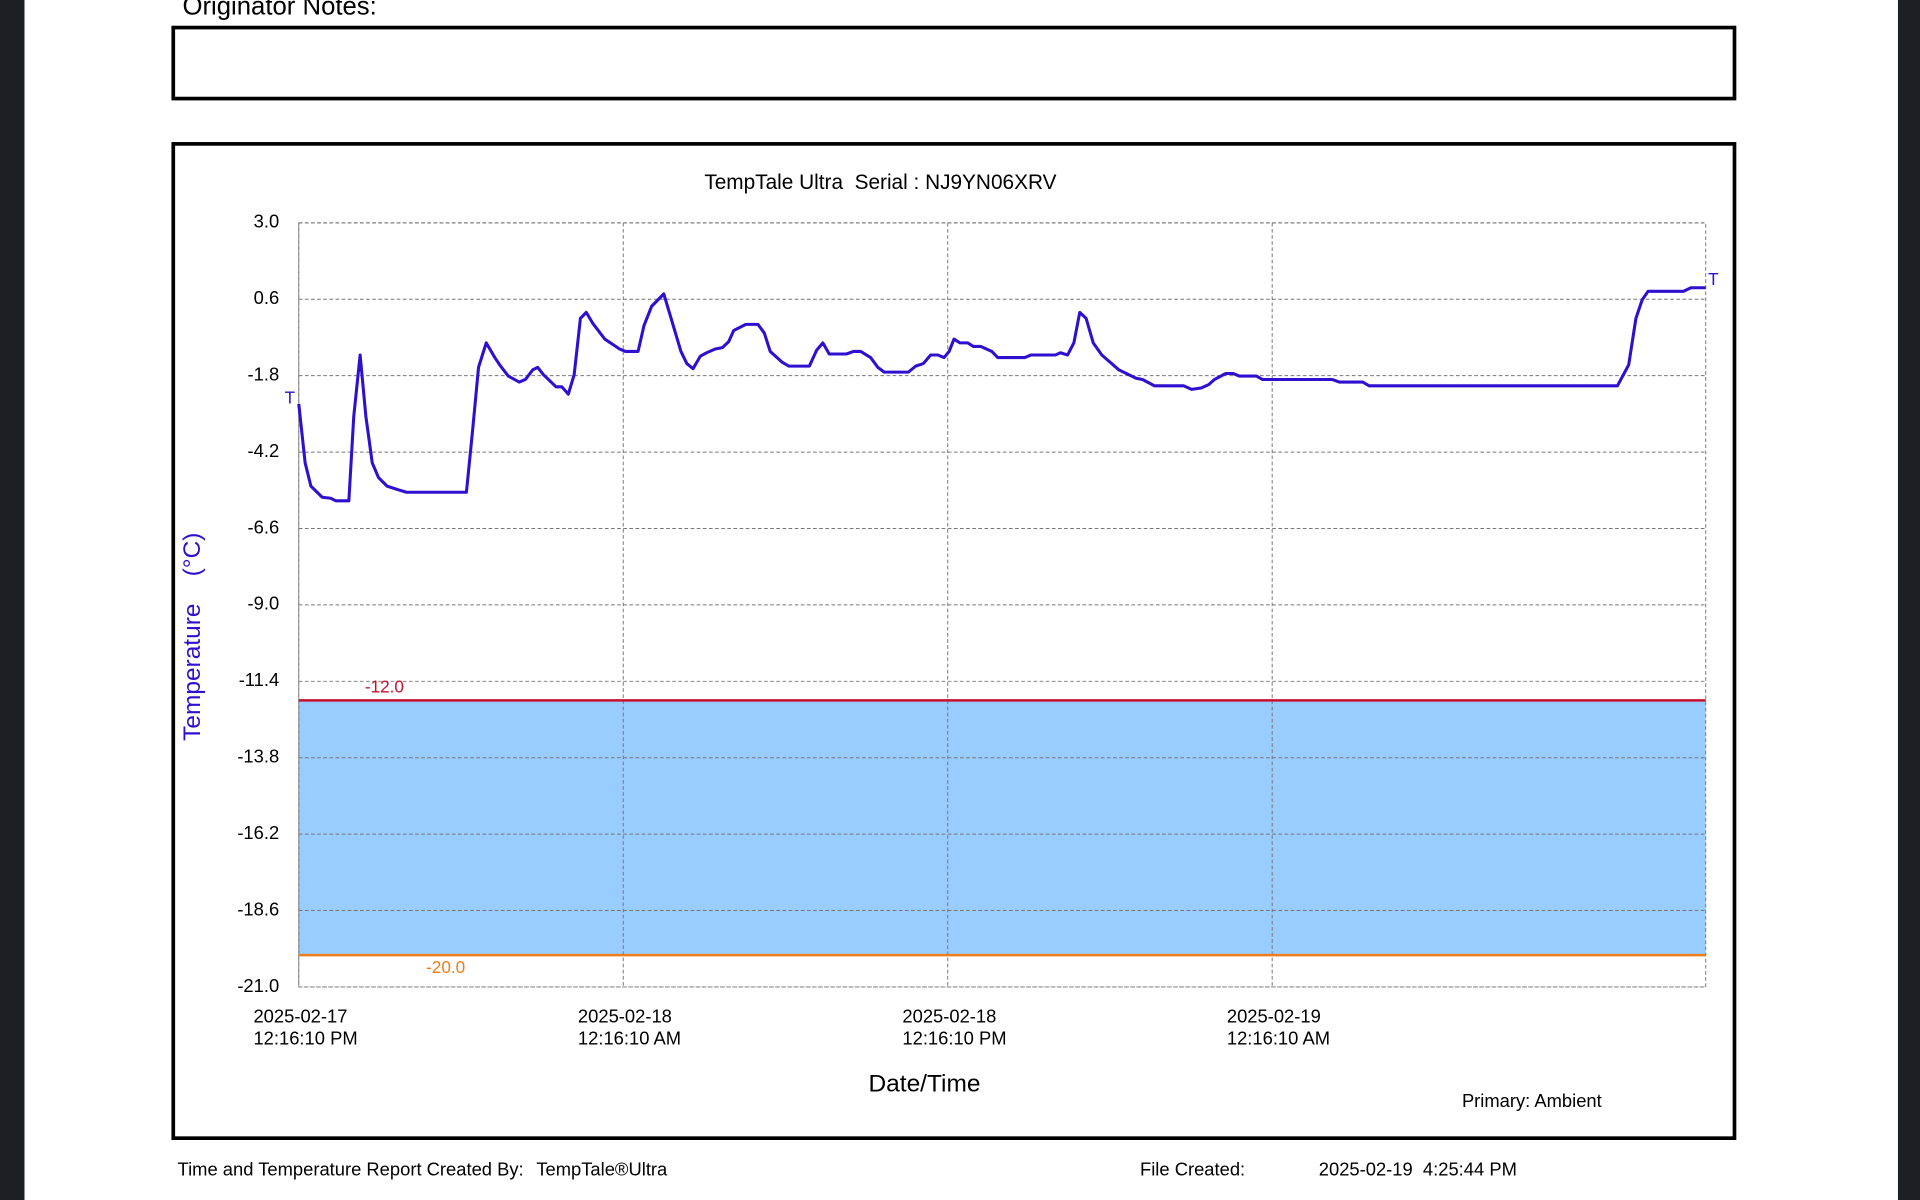  What do you see at coordinates (267, 297) in the screenshot?
I see `y-tick-label: 0.6` at bounding box center [267, 297].